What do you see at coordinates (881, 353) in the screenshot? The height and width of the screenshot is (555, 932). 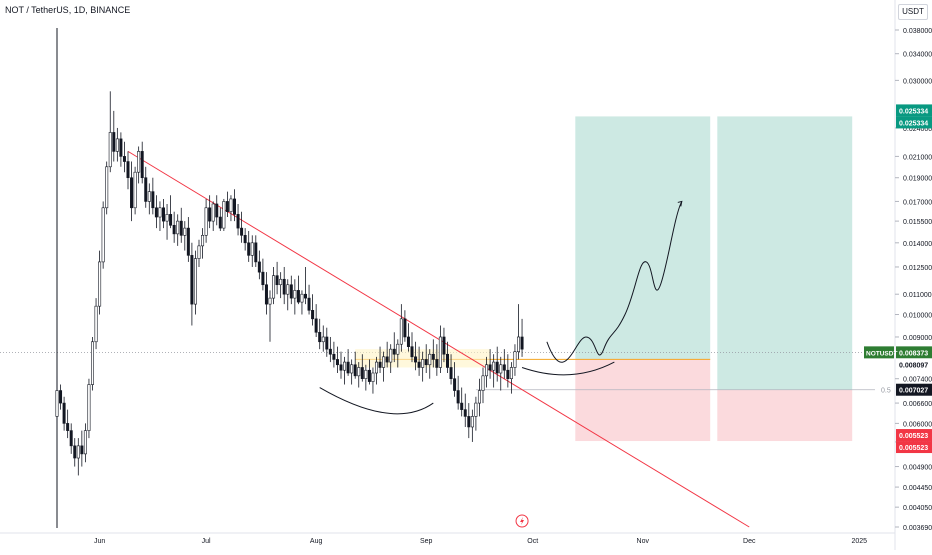 I see `symbol-tag: NOTUSDT` at bounding box center [881, 353].